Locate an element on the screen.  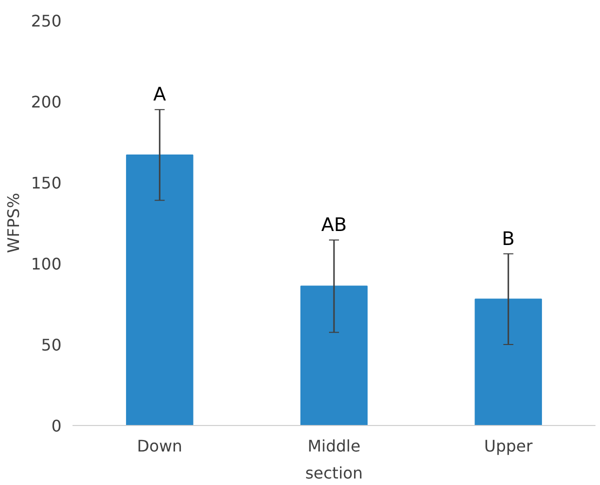
x-axis-title: section is located at coordinates (334, 473).